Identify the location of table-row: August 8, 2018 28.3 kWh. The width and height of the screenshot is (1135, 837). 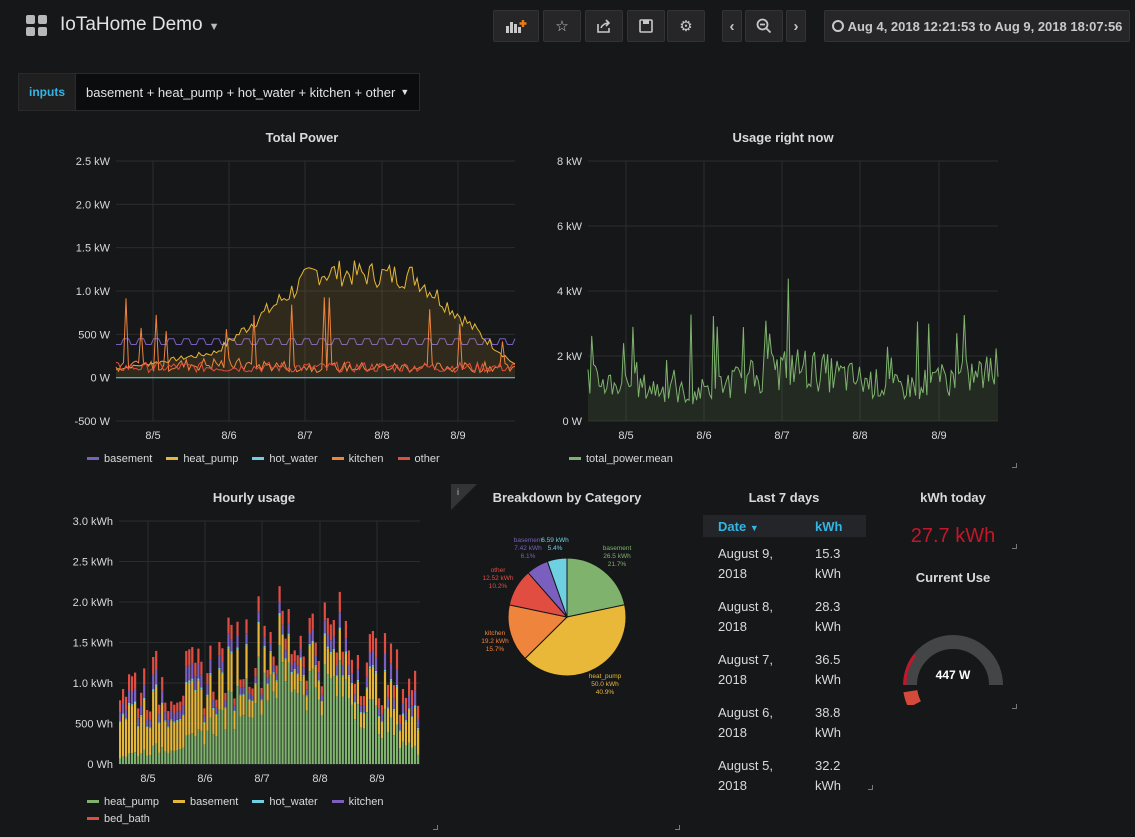
(784, 616).